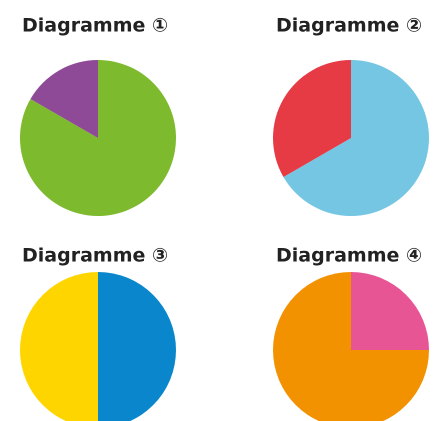 This screenshot has height=421, width=441. I want to click on chart-title: Diagramme ④, so click(349, 256).